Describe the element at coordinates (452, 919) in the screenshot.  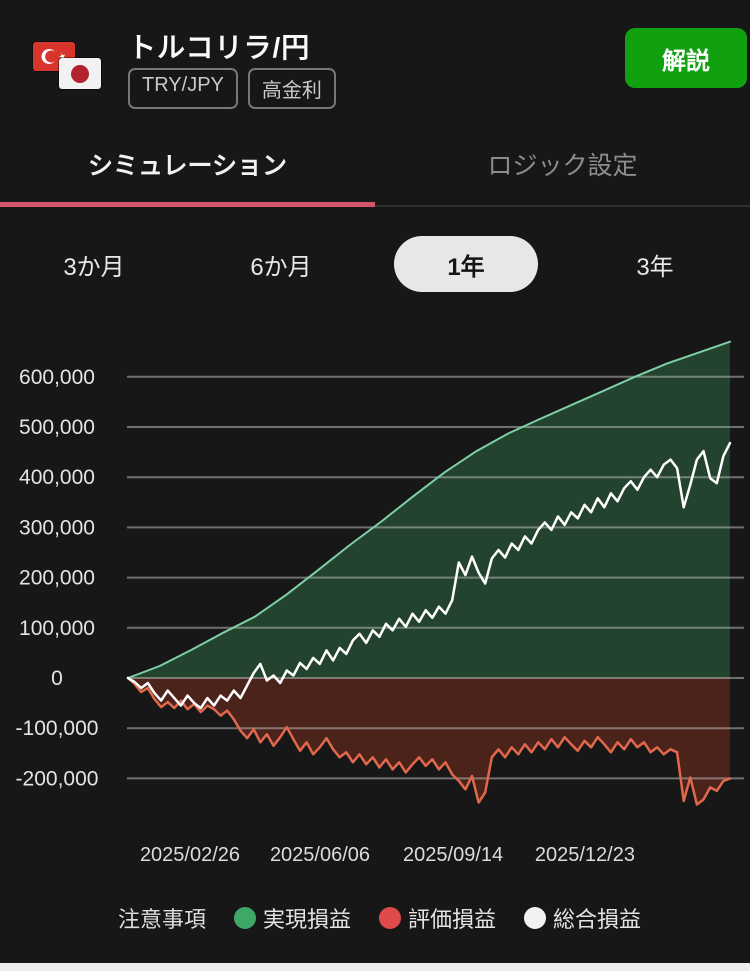
I see `legend-label-valuation: 評価損益` at that location.